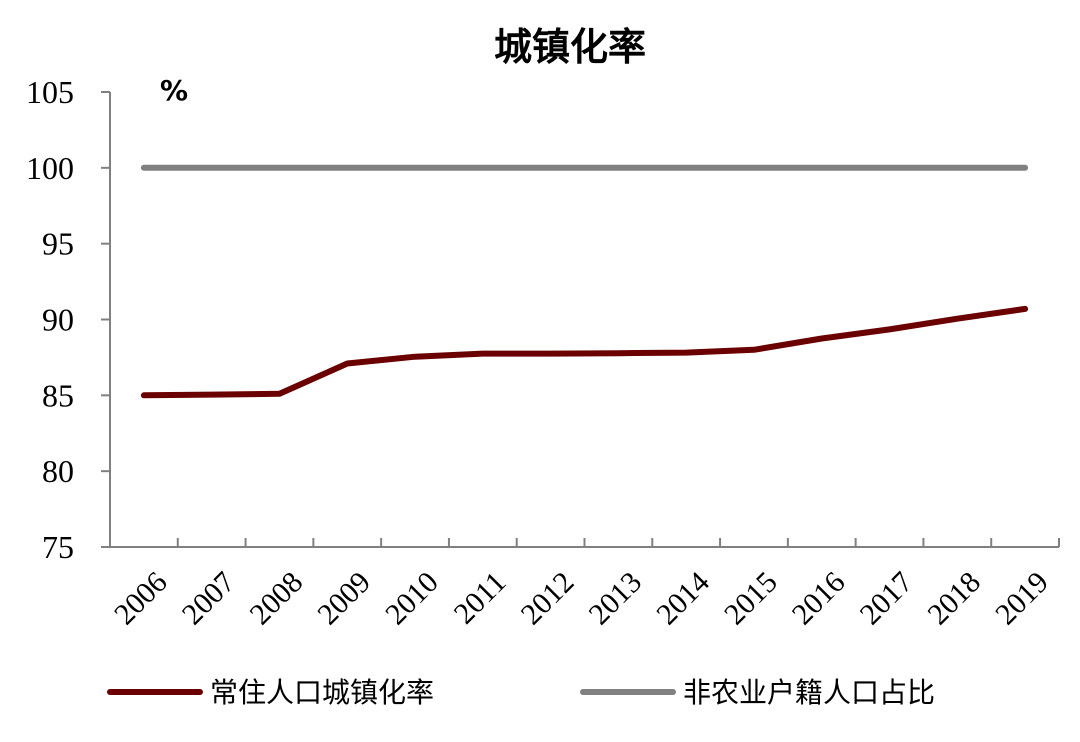 The image size is (1080, 742). What do you see at coordinates (58, 471) in the screenshot?
I see `y-tick-label: 80` at bounding box center [58, 471].